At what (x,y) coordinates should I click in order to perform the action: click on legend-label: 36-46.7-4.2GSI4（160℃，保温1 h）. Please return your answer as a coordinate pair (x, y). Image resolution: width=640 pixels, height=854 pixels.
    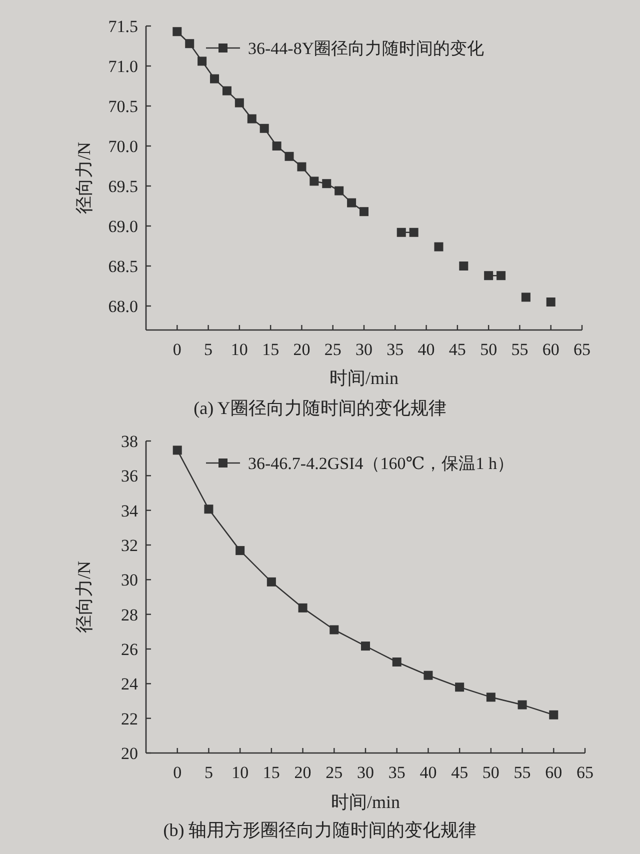
    Looking at the image, I should click on (381, 463).